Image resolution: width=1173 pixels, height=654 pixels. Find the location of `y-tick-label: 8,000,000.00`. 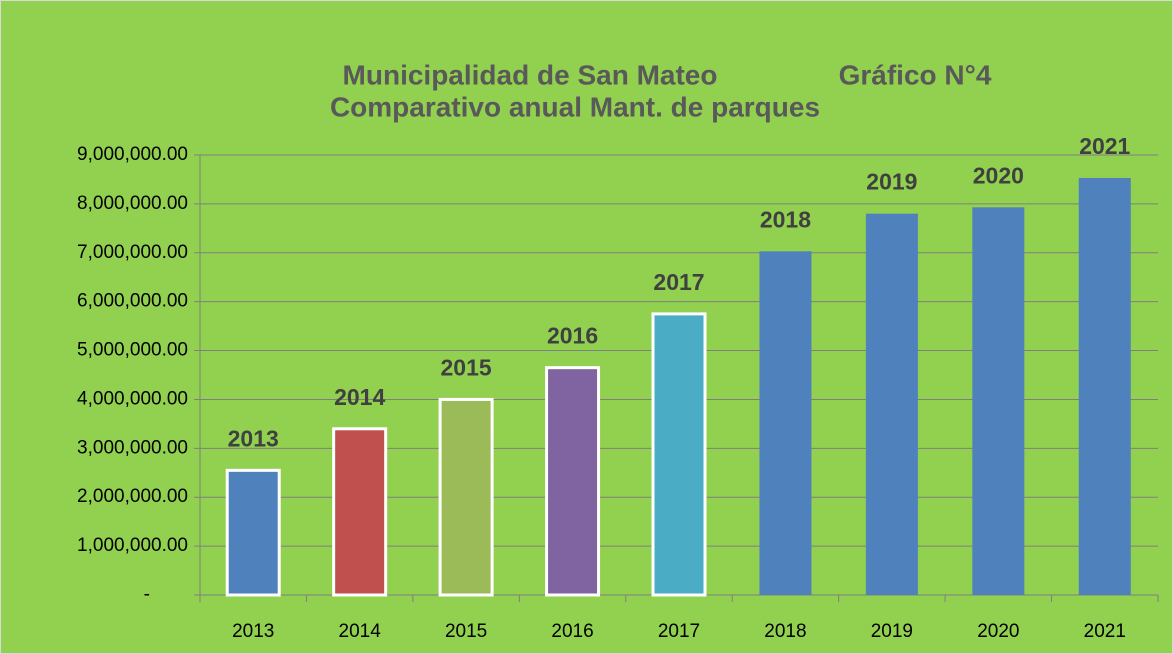

y-tick-label: 8,000,000.00 is located at coordinates (132, 203).